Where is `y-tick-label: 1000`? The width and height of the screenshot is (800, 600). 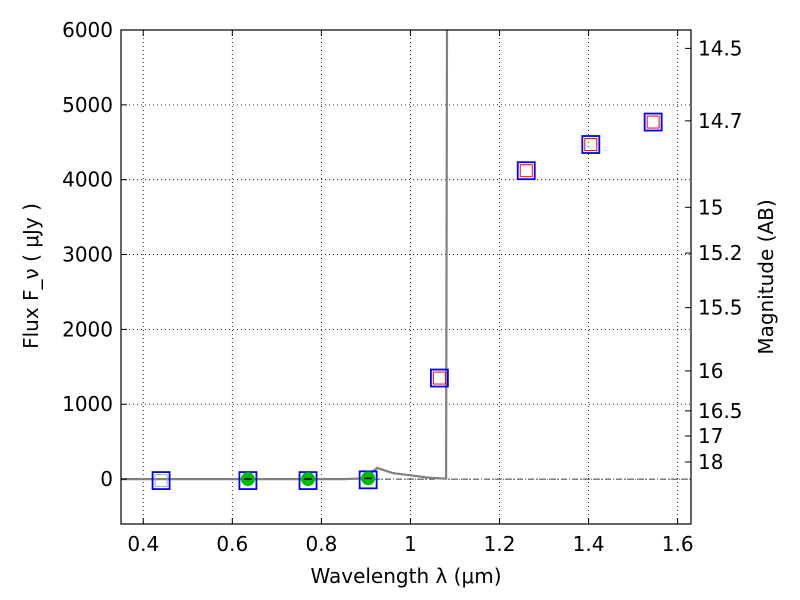
y-tick-label: 1000 is located at coordinates (87, 404).